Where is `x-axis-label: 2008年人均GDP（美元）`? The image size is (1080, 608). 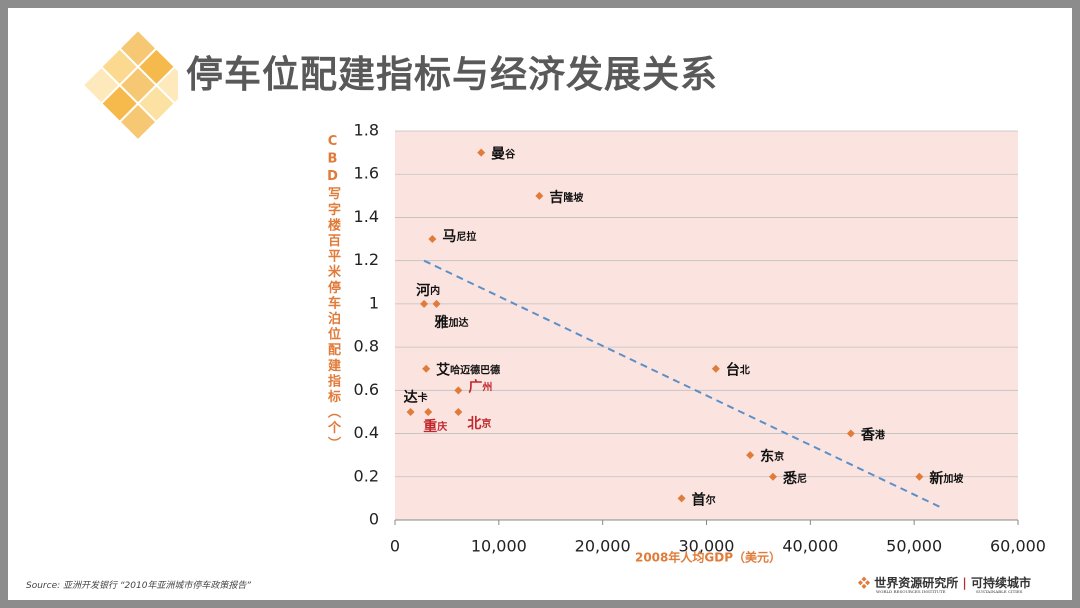
x-axis-label: 2008年人均GDP（美元） is located at coordinates (708, 557).